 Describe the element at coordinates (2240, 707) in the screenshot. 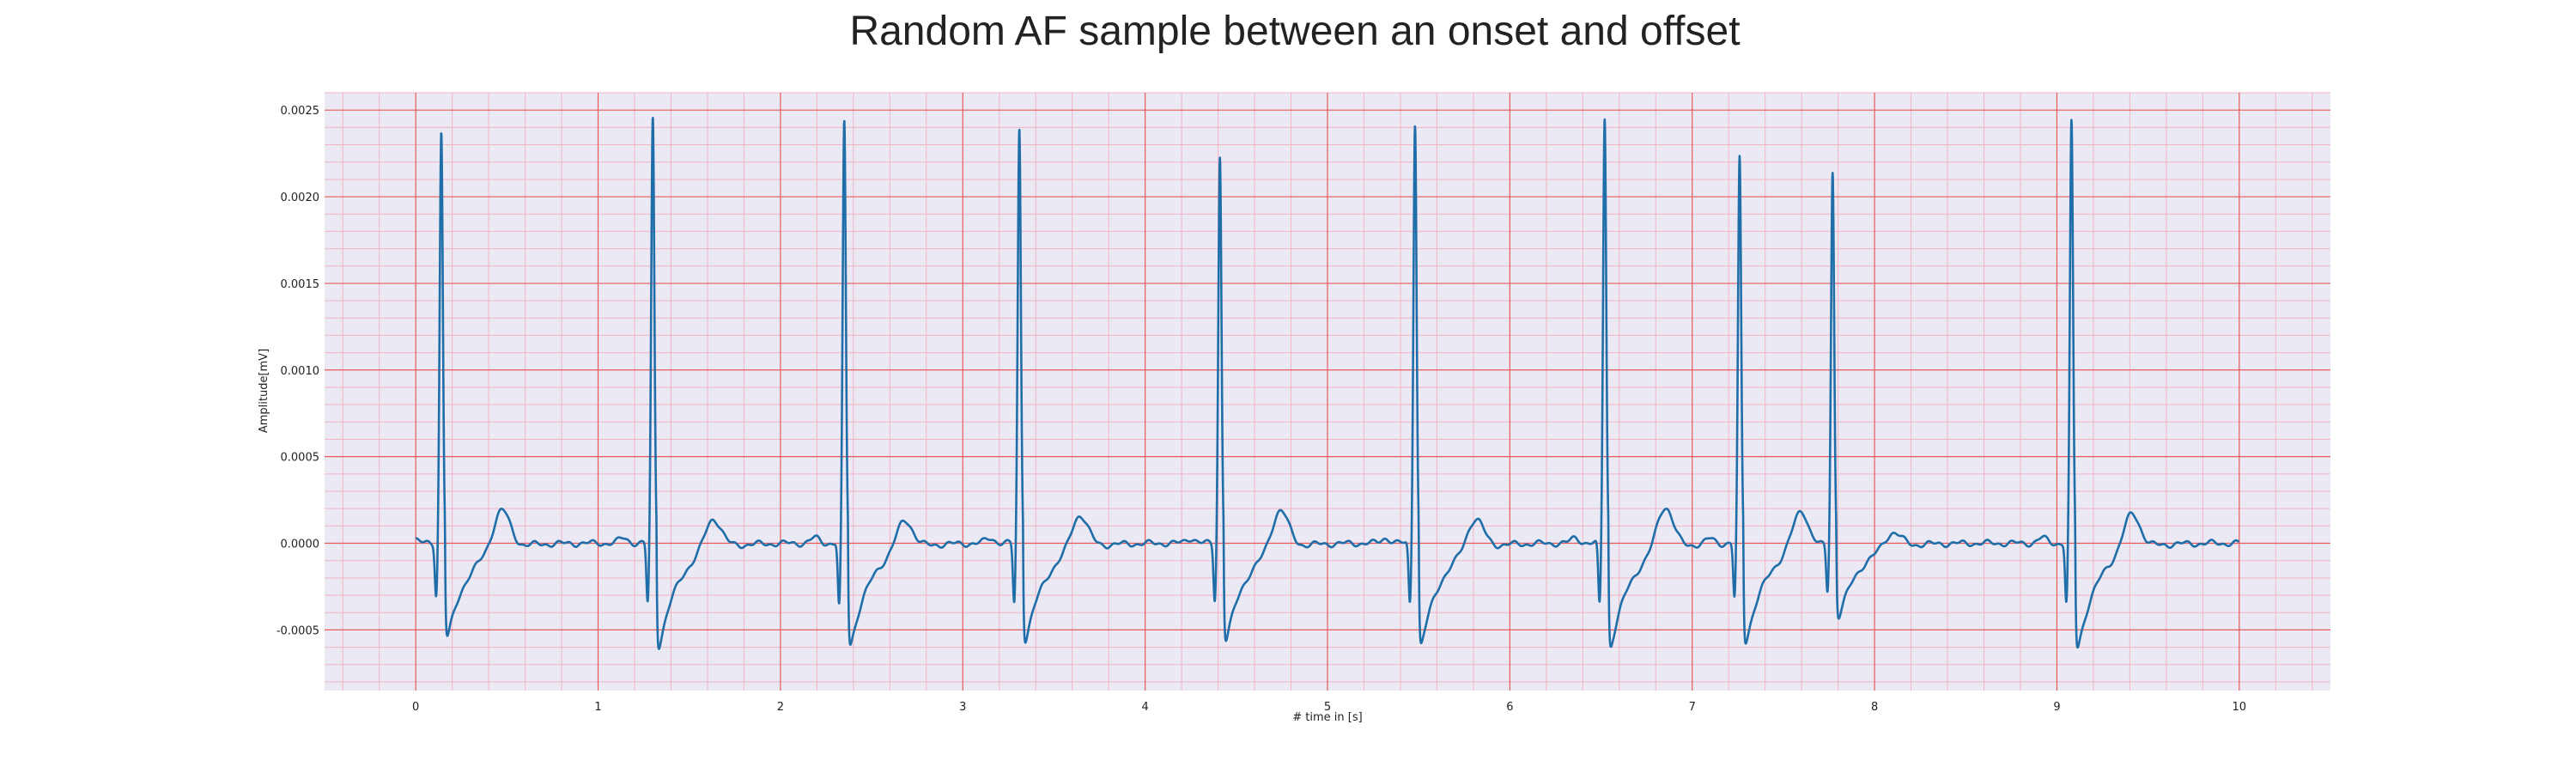

I see `x-tick-label: 10` at that location.